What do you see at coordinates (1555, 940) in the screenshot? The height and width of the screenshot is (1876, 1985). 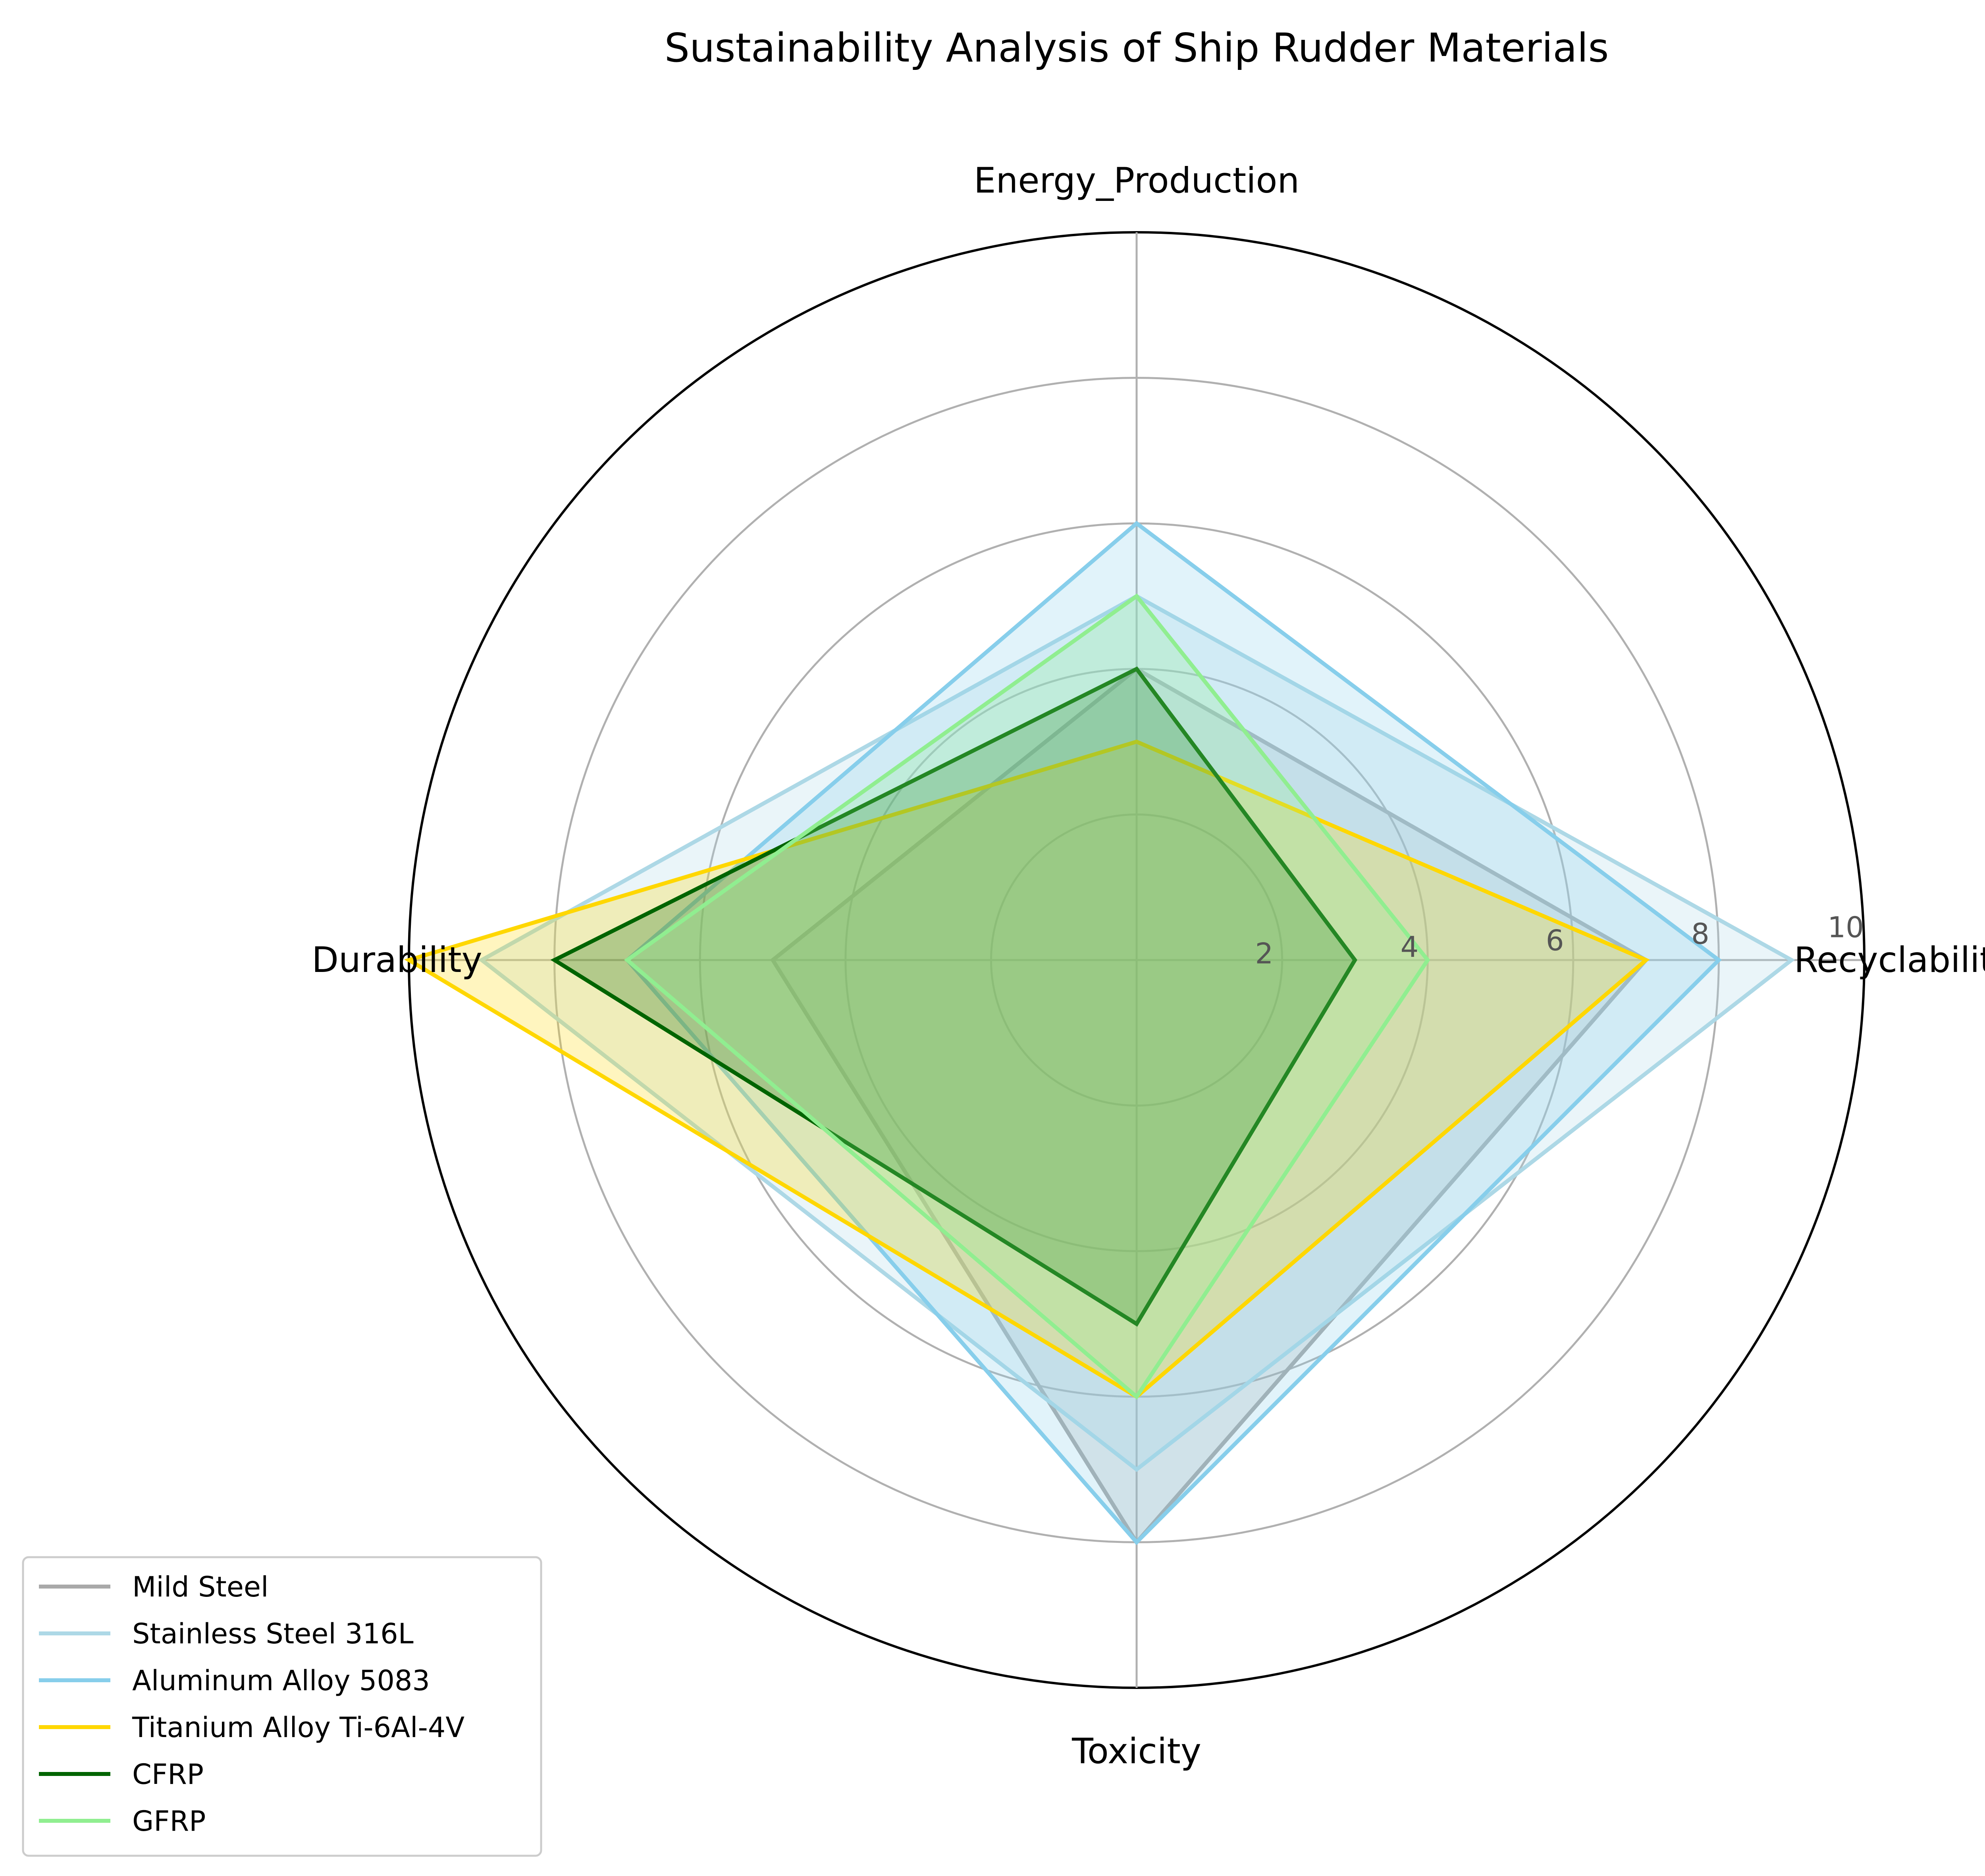 I see `tick-label: 6` at bounding box center [1555, 940].